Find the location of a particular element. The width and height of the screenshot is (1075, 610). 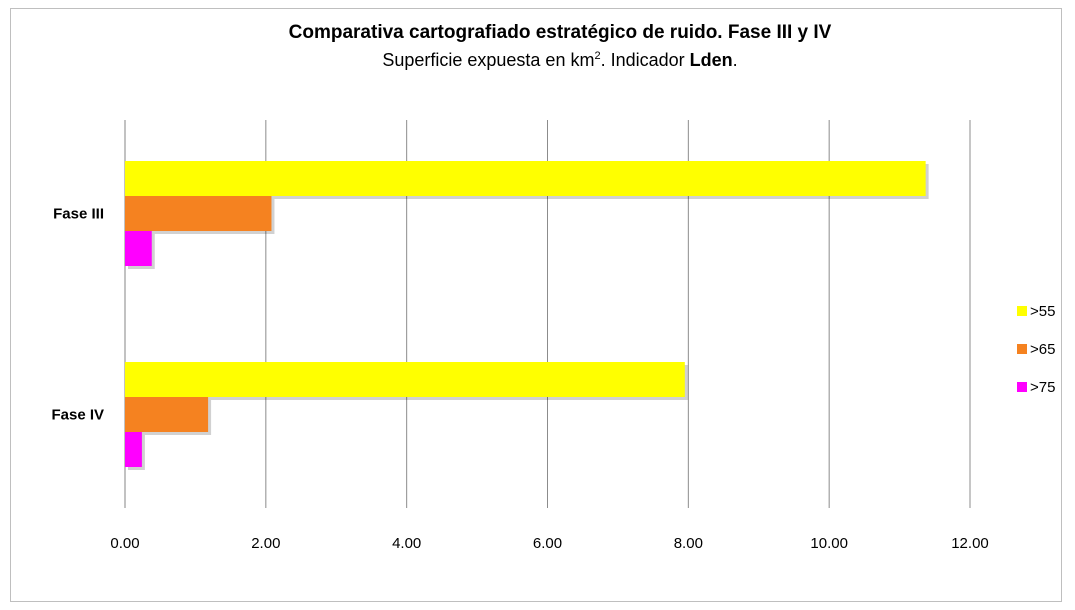

legend-label: >75 is located at coordinates (1042, 387).